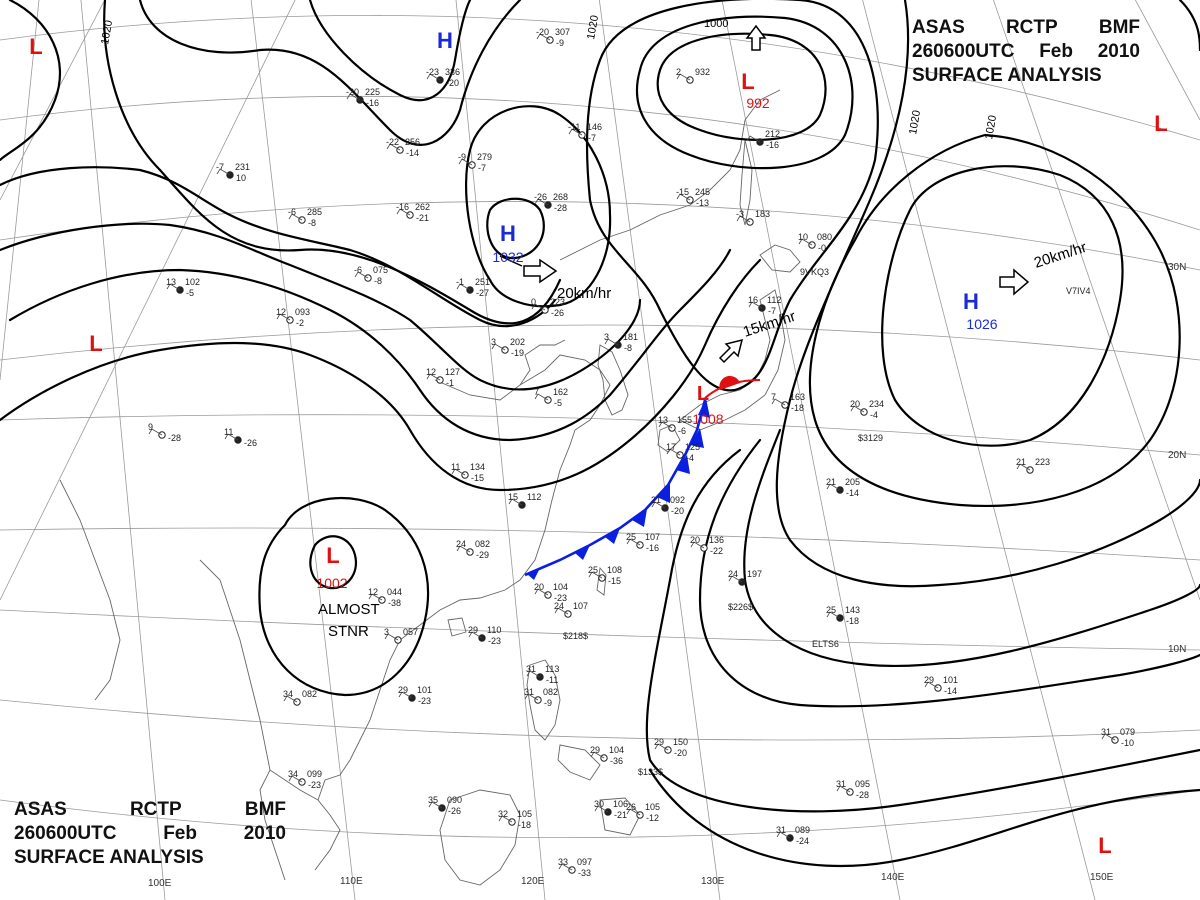 The image size is (1200, 900). I want to click on station-dewpoint: -27, so click(482, 293).